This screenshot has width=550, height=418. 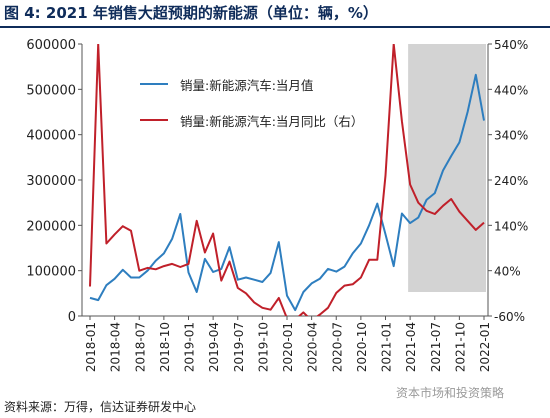 I want to click on x-tick-label: 2019-07, so click(x=239, y=347).